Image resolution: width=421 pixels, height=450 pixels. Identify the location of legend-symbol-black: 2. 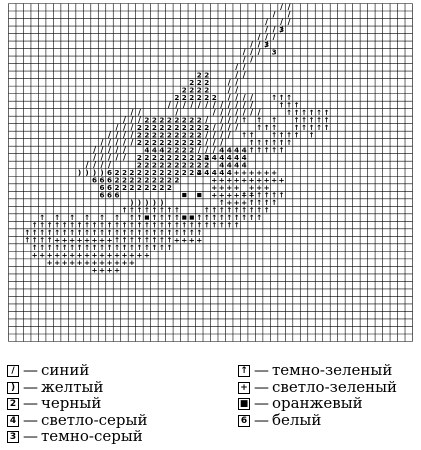
(13, 404).